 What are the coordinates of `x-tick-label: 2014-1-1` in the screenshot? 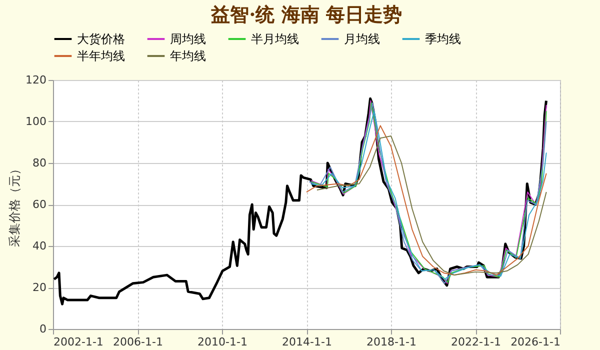 It's located at (307, 342).